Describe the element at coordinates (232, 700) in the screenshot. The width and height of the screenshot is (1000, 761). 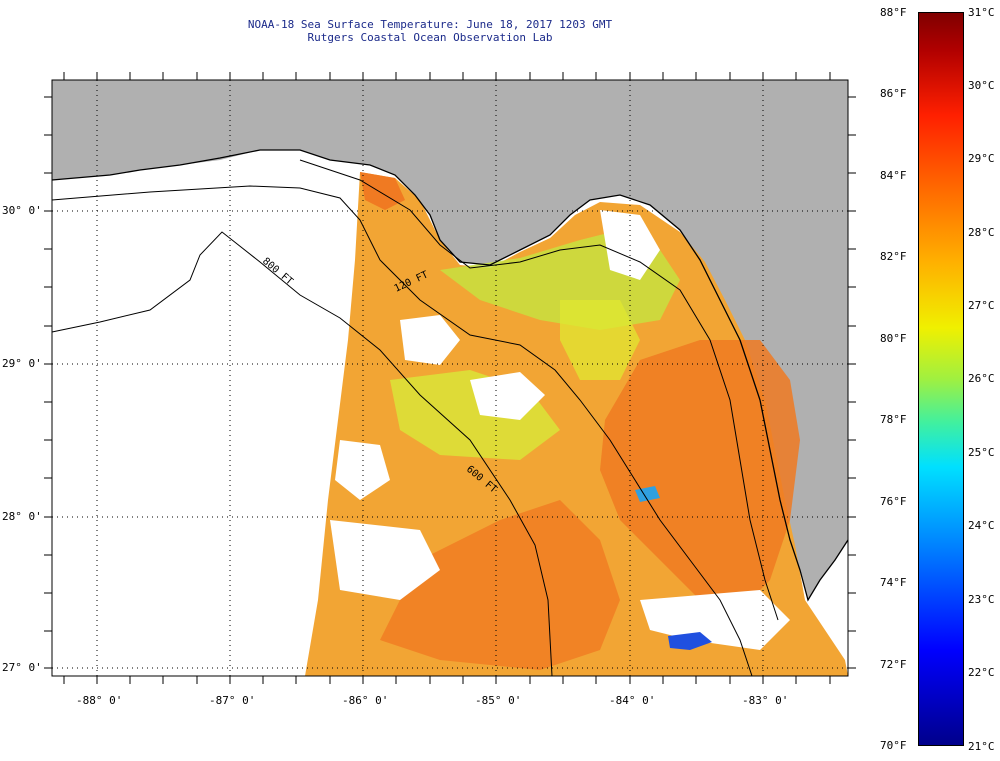
I see `lon-label-87: -87° 0'` at that location.